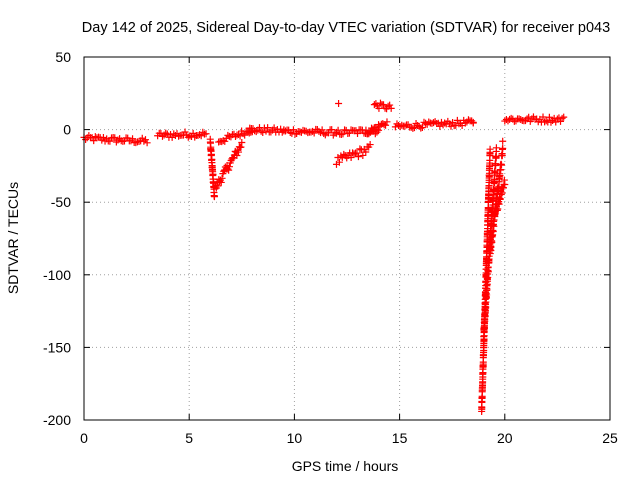  I want to click on x-tick-label: 0, so click(84, 438).